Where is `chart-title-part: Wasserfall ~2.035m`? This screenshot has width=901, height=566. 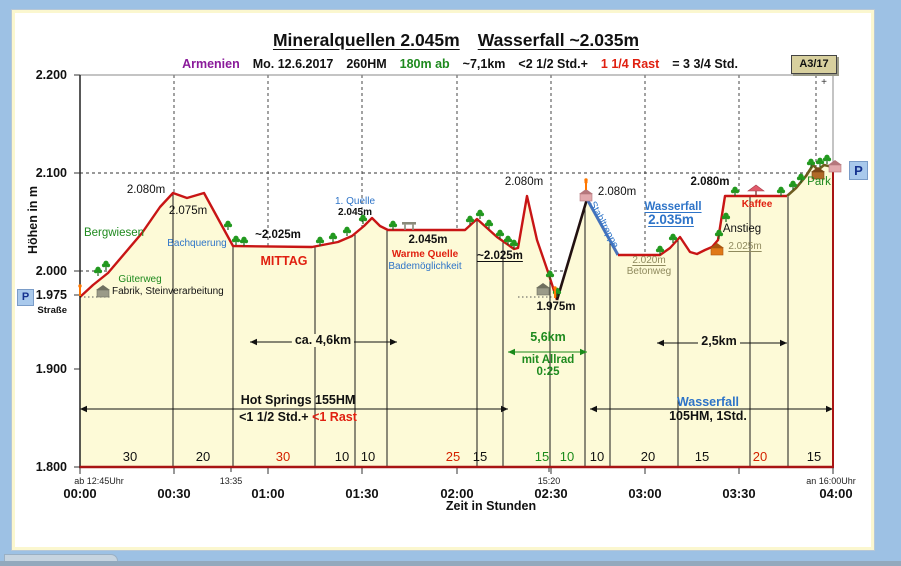 chart-title-part: Wasserfall ~2.035m is located at coordinates (558, 40).